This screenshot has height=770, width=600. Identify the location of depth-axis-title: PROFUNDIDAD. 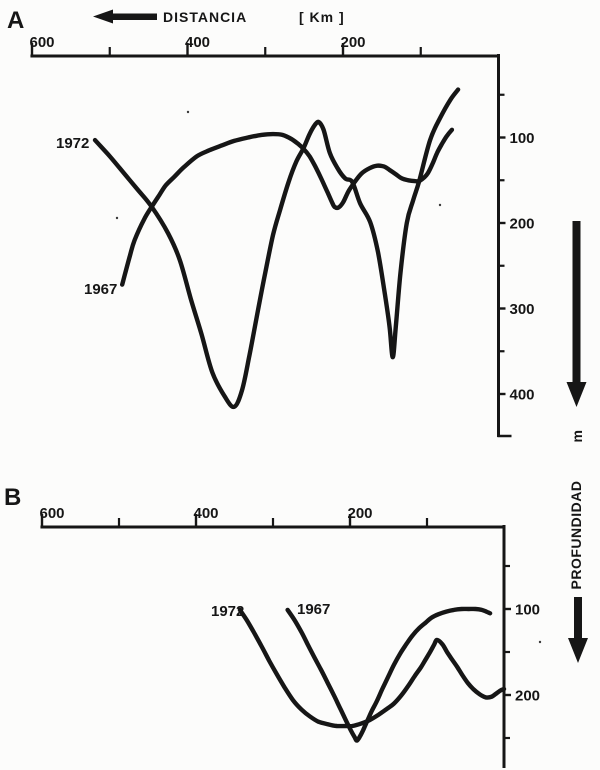
(576, 535).